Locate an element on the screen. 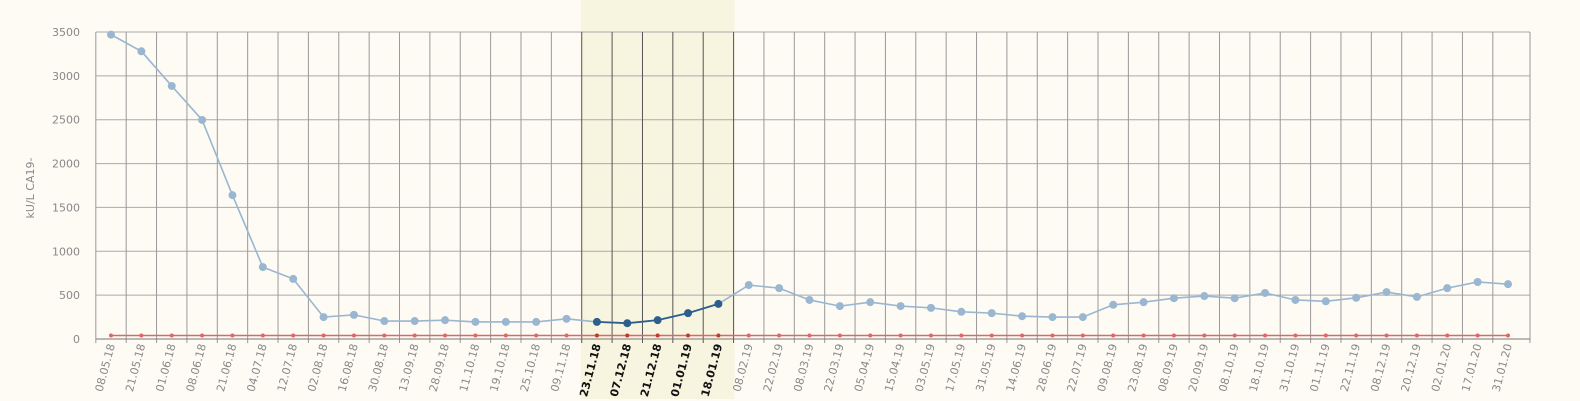  y-tick-label: 3000 is located at coordinates (66, 76).